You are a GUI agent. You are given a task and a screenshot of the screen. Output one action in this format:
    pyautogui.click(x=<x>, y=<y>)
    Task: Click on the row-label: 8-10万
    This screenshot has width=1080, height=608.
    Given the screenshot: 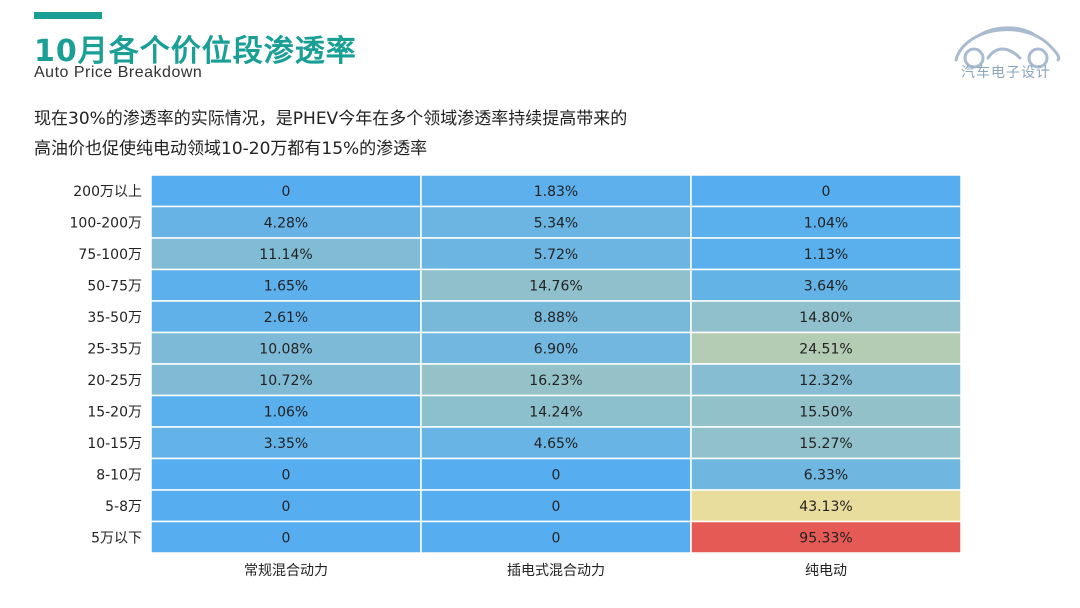 What is the action you would take?
    pyautogui.click(x=119, y=475)
    